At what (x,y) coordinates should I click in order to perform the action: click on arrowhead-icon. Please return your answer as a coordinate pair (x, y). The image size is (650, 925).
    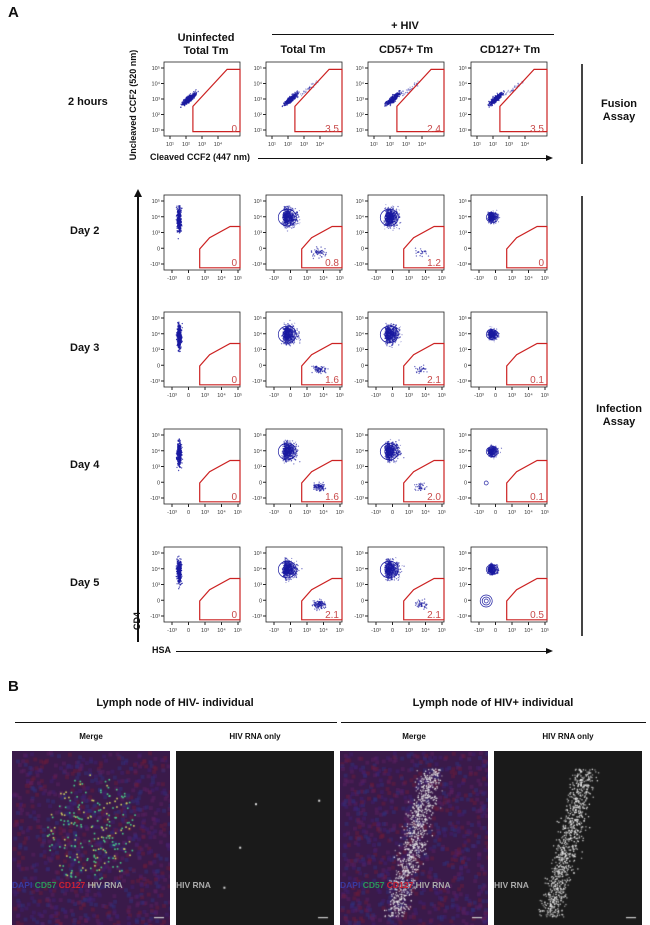
    Looking at the image, I should click on (549, 651).